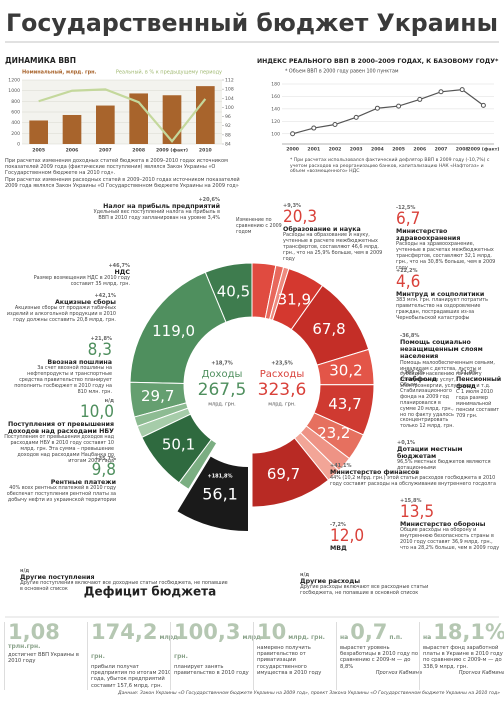 The height and width of the screenshot is (701, 504). What do you see at coordinates (178, 445) in the screenshot?
I see `segment-value: 50,1` at bounding box center [178, 445].